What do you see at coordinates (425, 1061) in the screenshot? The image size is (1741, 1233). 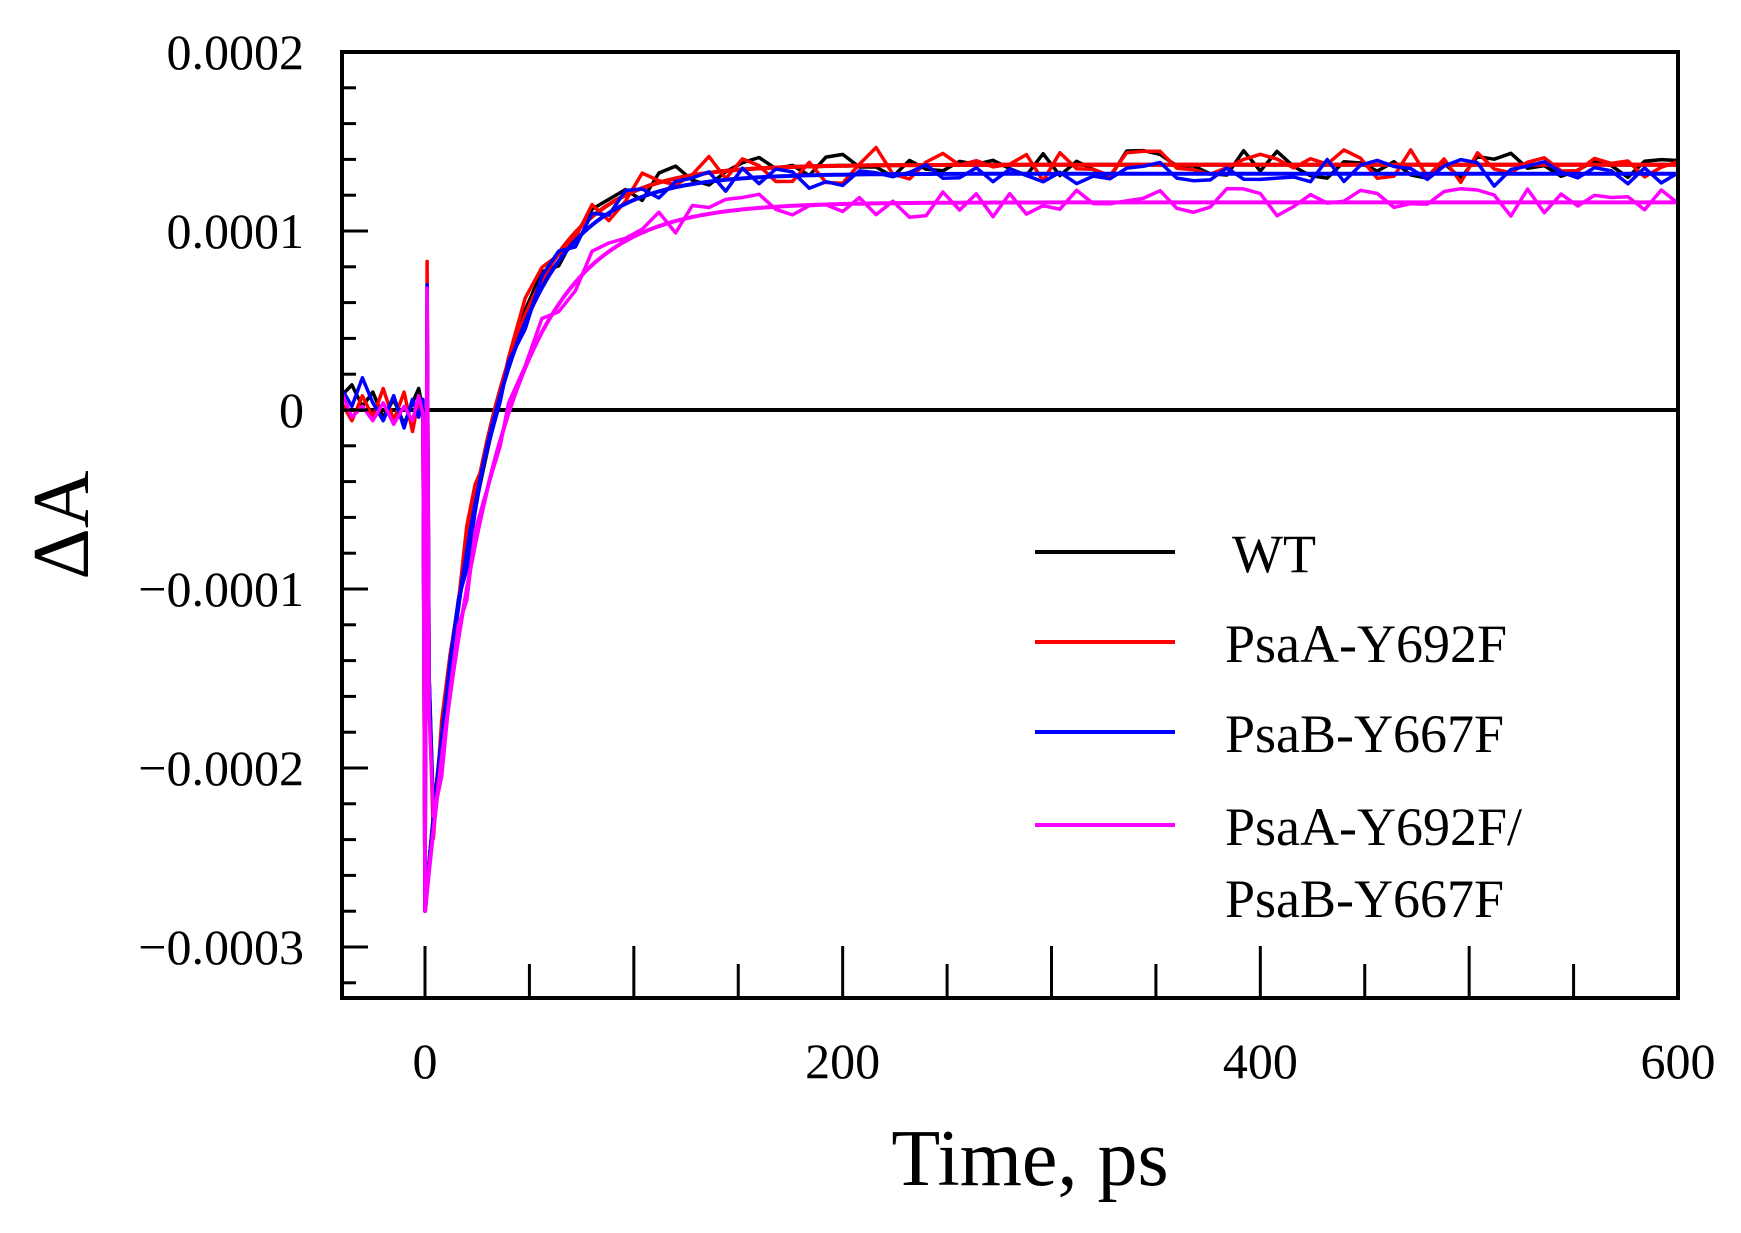 I see `x-tick-label: 0` at bounding box center [425, 1061].